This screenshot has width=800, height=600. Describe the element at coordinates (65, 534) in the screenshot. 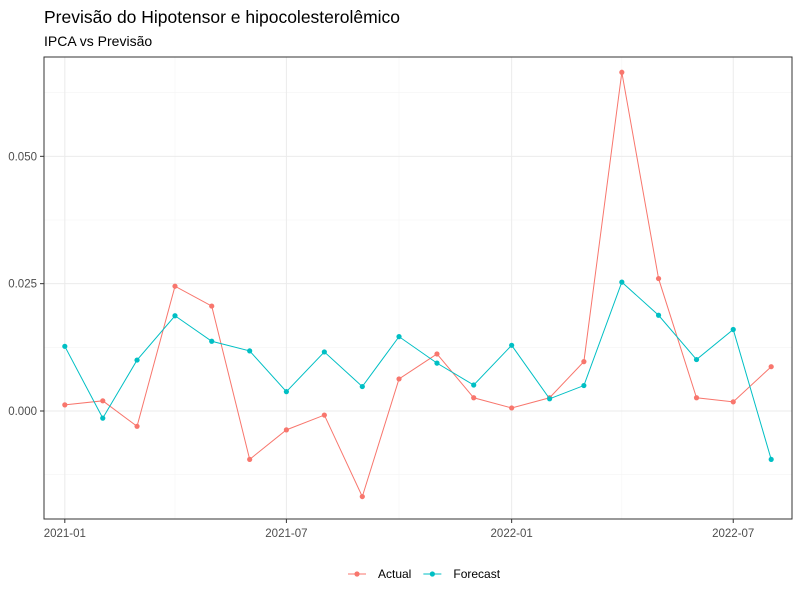

I see `x-tick-label-0: 2021-01` at that location.